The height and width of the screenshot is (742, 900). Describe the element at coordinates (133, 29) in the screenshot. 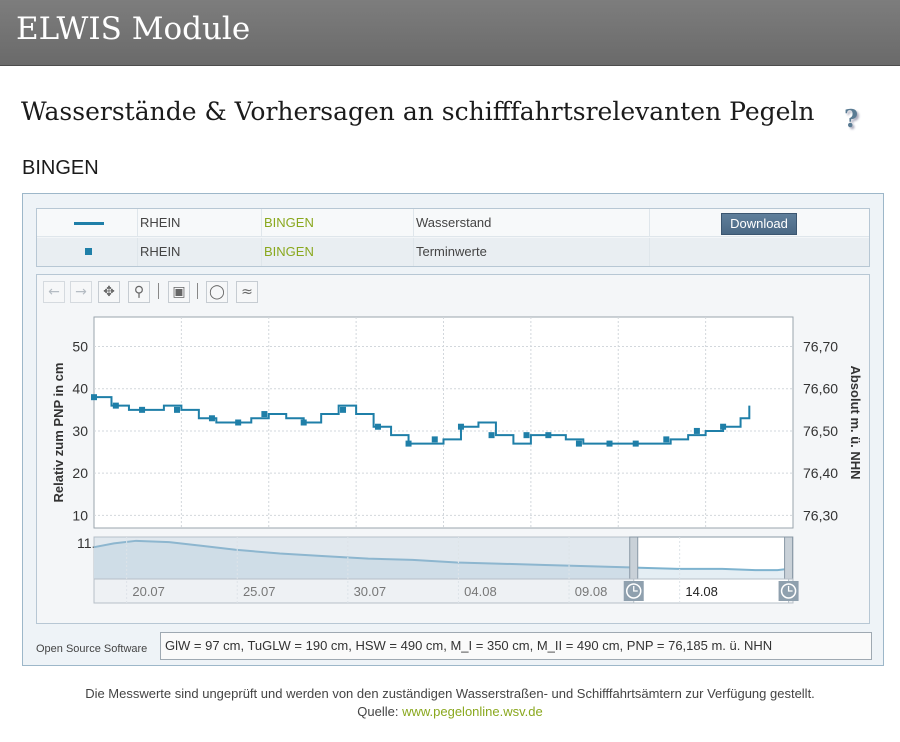

I see `app-title: ELWIS Module` at that location.